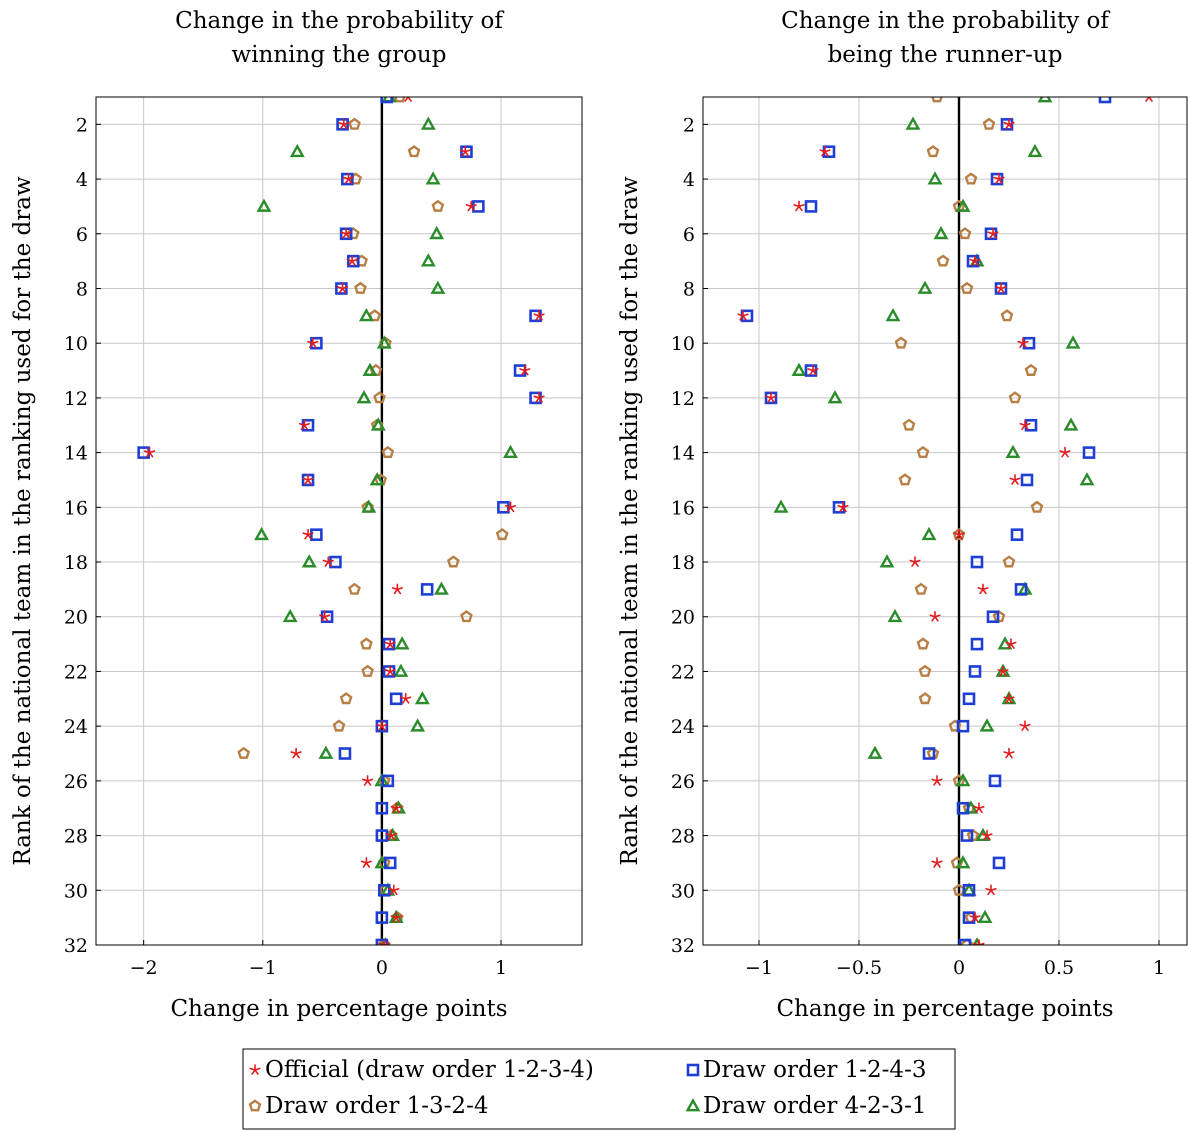 The height and width of the screenshot is (1131, 1189). What do you see at coordinates (501, 968) in the screenshot?
I see `left-x-tick-label: 1` at bounding box center [501, 968].